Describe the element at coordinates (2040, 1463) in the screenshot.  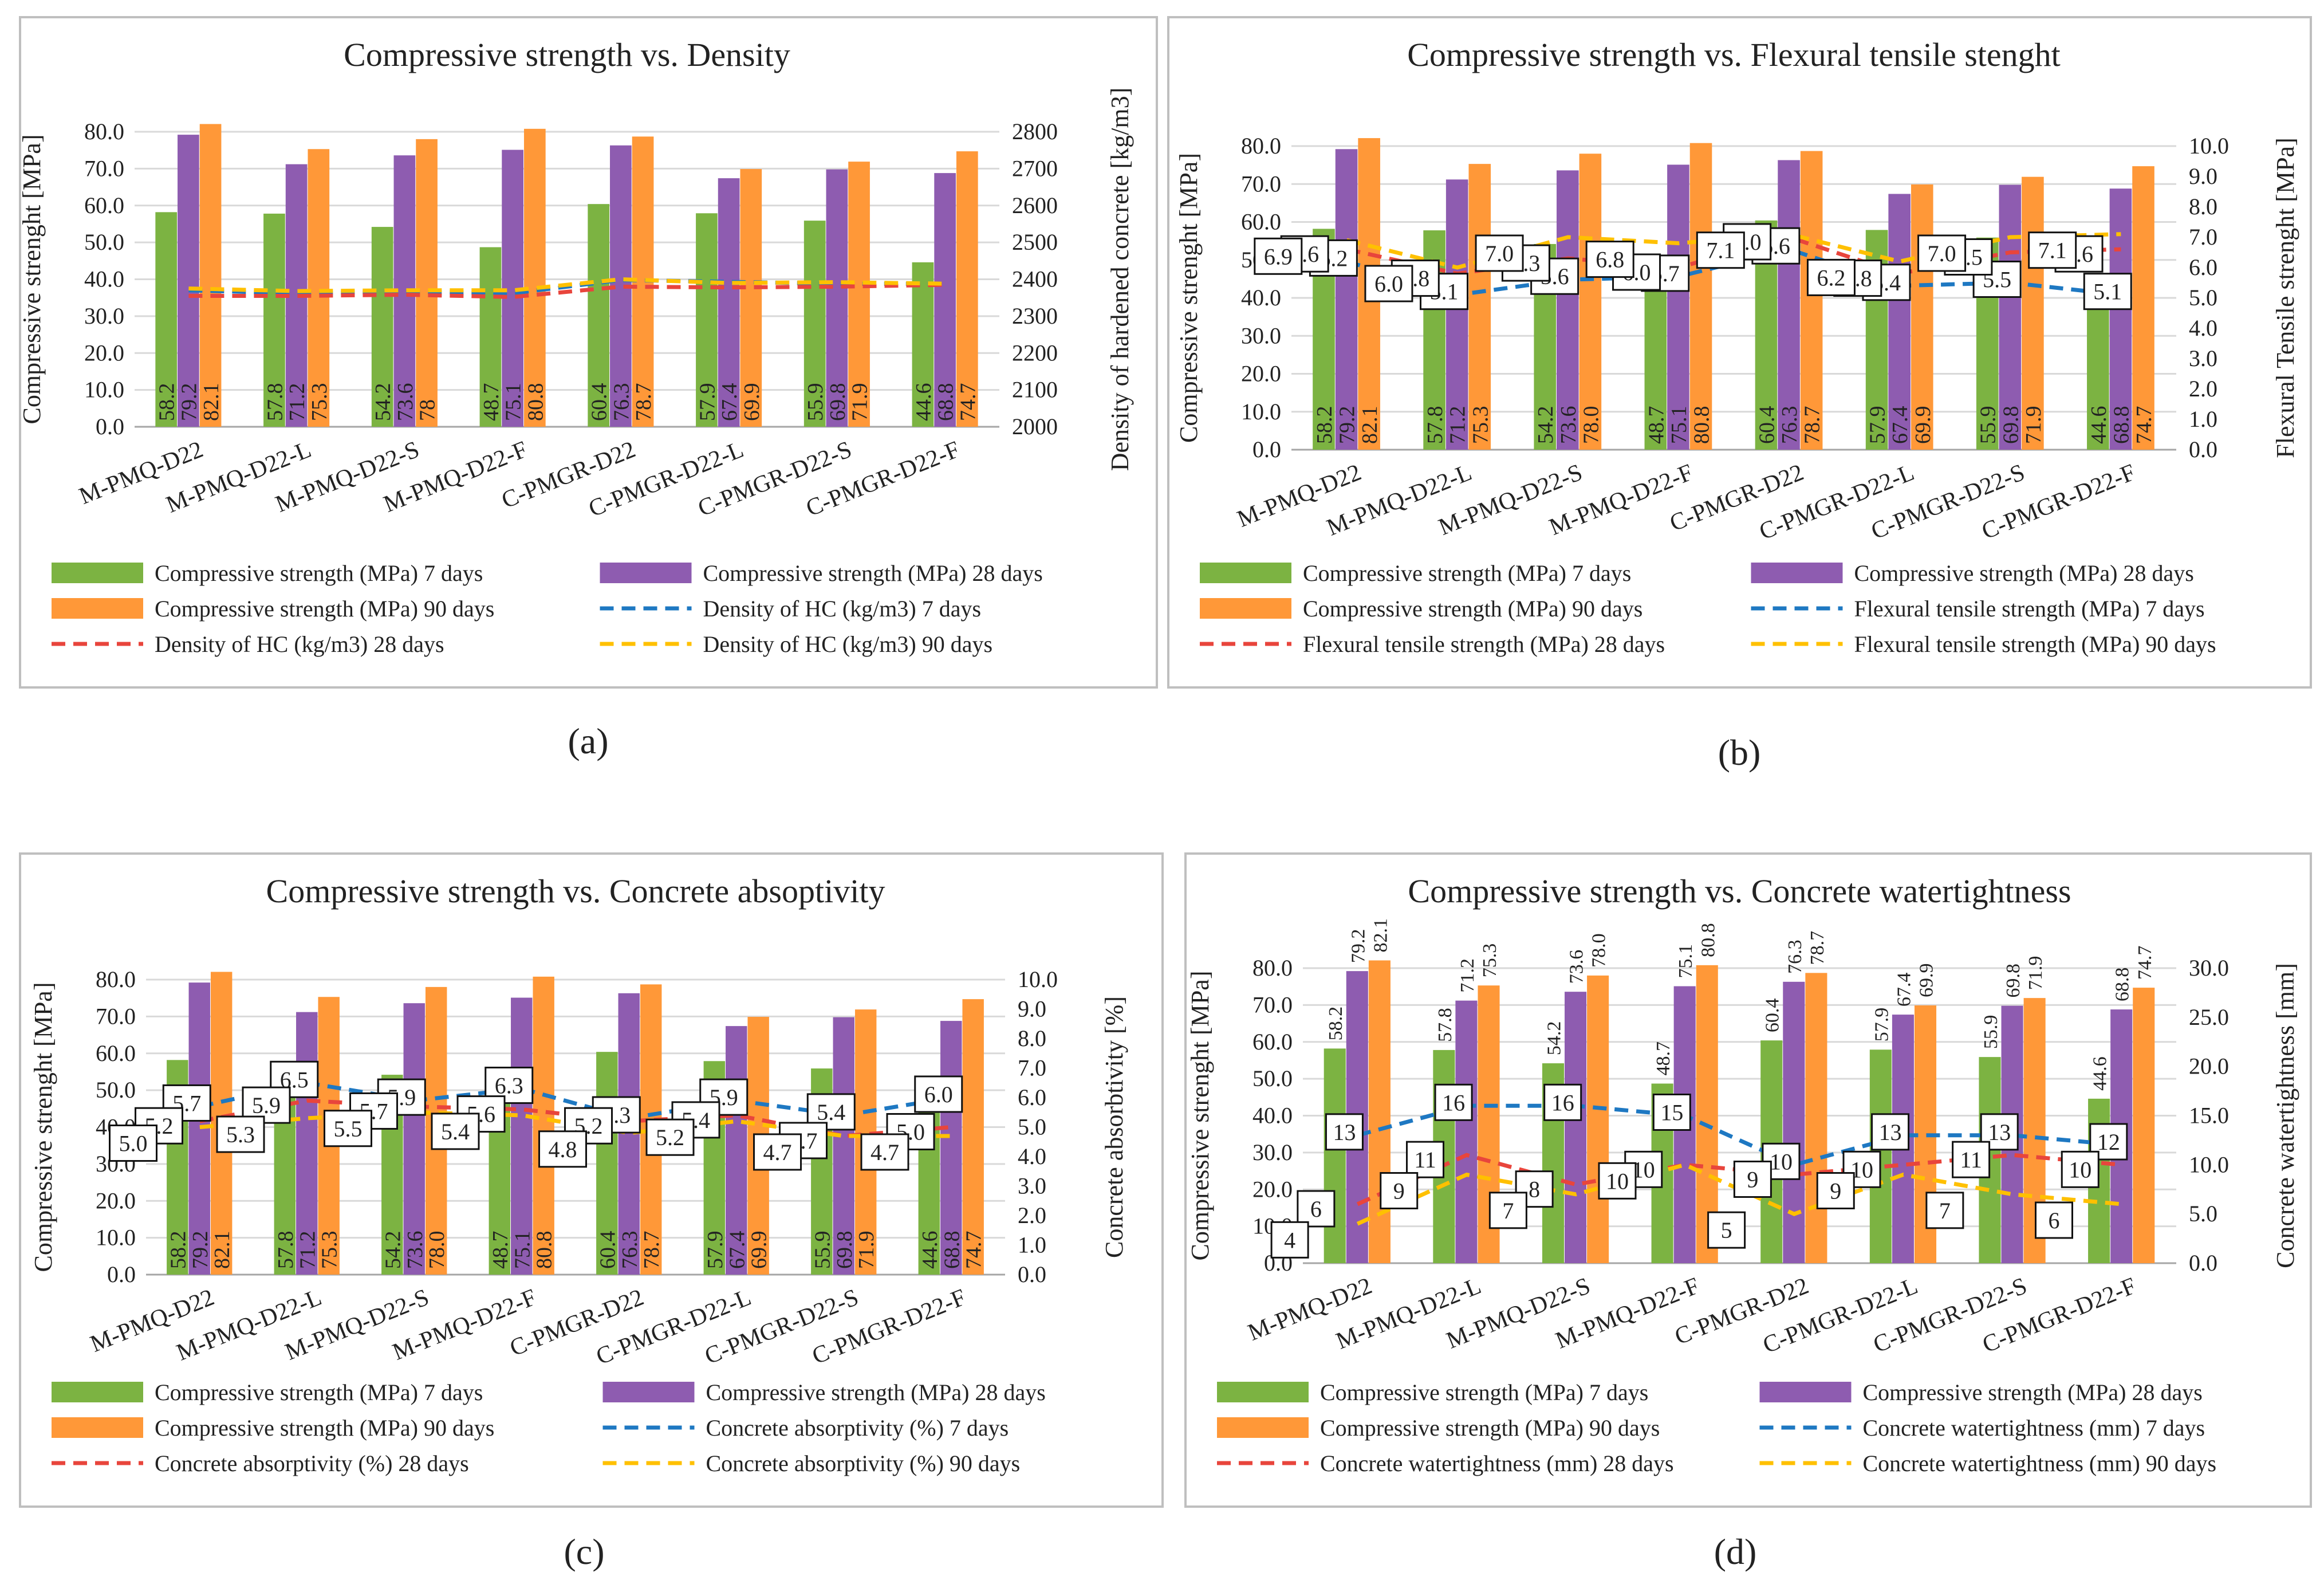
I see `legend-label: Concrete watertightness (mm) 90 days` at that location.